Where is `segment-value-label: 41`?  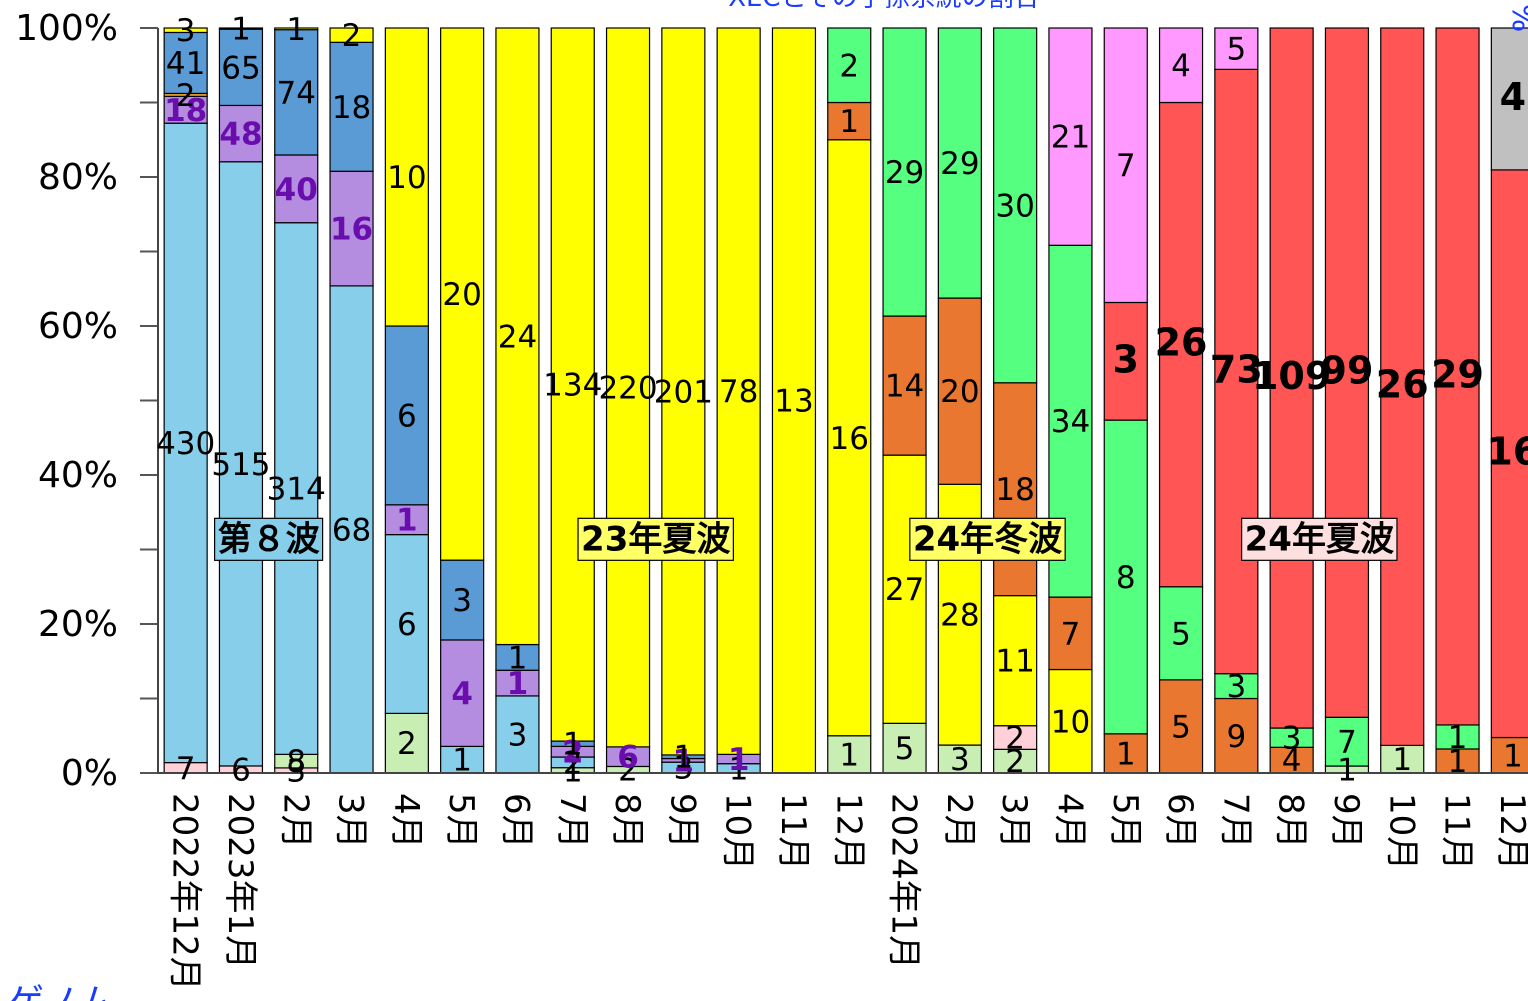 segment-value-label: 41 is located at coordinates (185, 64).